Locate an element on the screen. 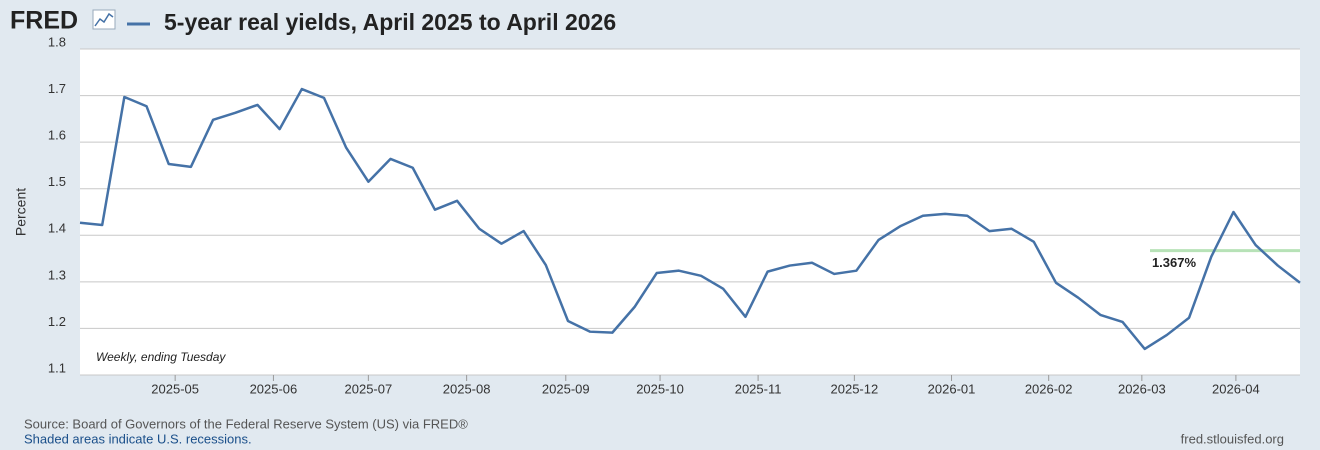  y-tick-label: 1.4 is located at coordinates (57, 228).